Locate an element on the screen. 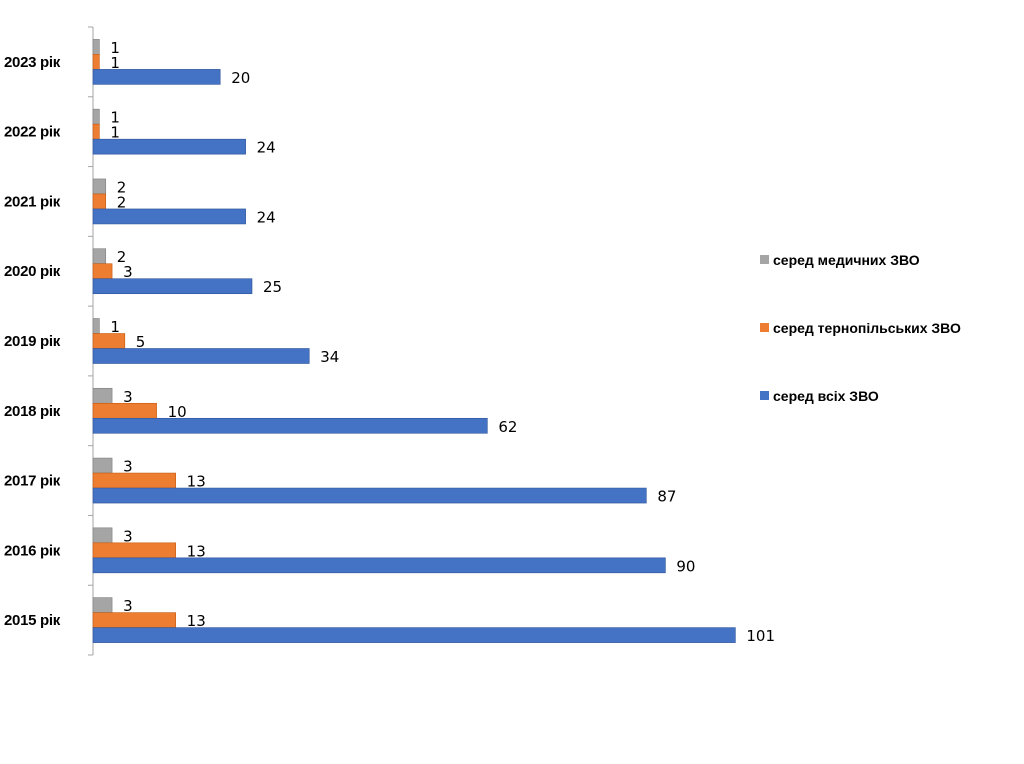  category-label: 2021 рік is located at coordinates (32, 201).